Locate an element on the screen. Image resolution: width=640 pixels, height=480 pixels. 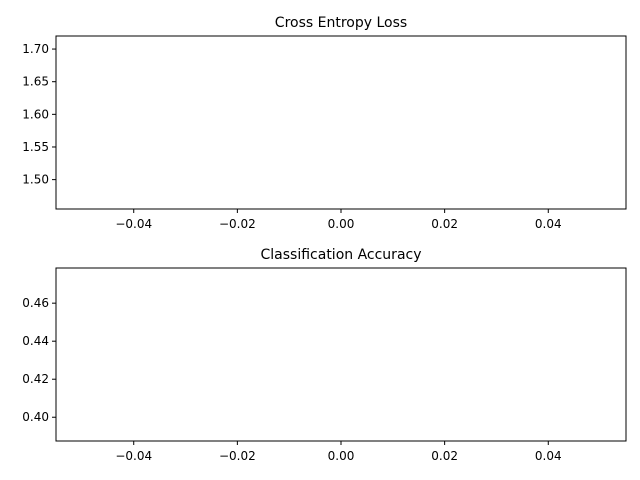
accuracy-xtick-label: 0.04 is located at coordinates (548, 456).